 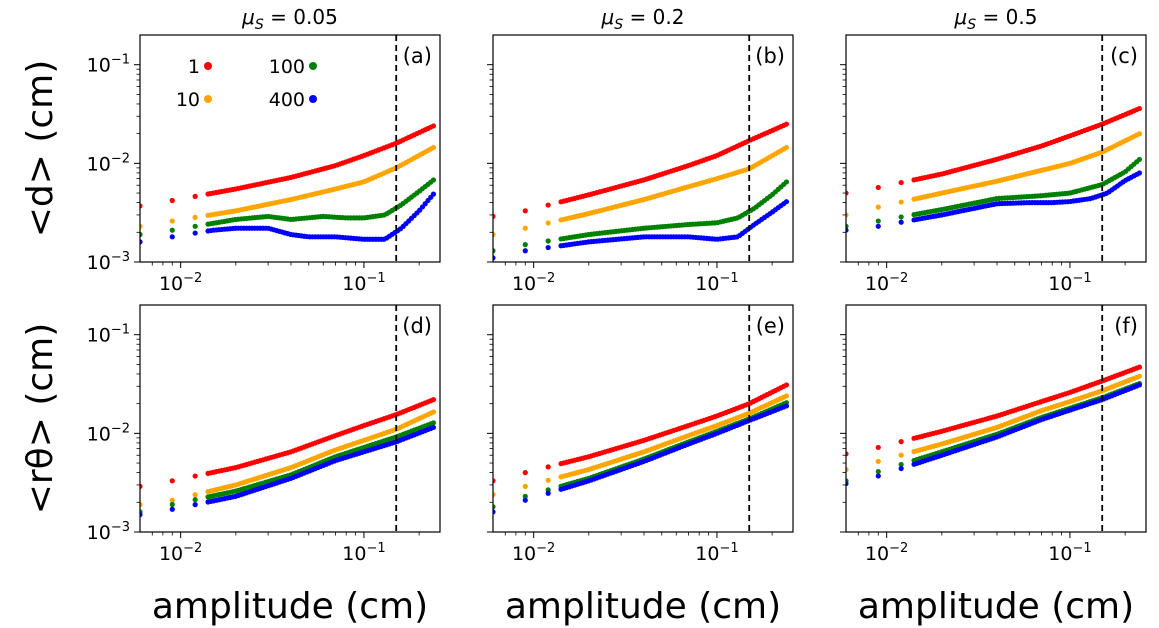 I want to click on legend: 1 10 100 400, so click(x=246, y=83).